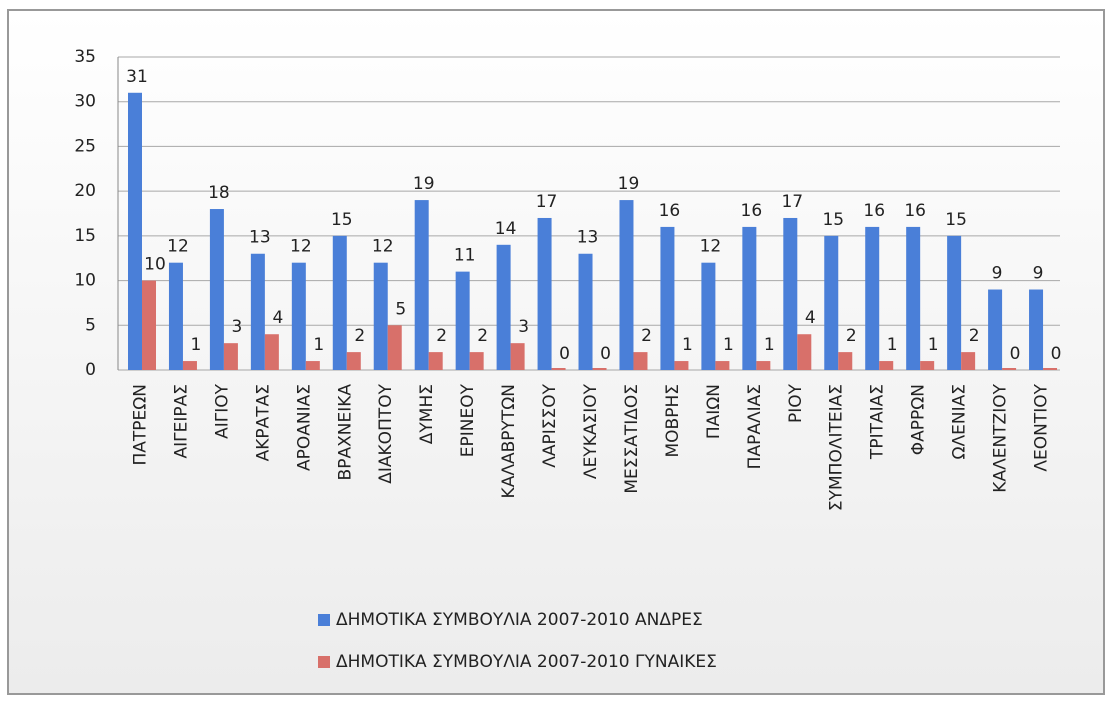 The width and height of the screenshot is (1112, 706). What do you see at coordinates (837, 447) in the screenshot?
I see `x-tick-label: ΣΥΜΠΟΛΙΤΕΙΑΣ` at bounding box center [837, 447].